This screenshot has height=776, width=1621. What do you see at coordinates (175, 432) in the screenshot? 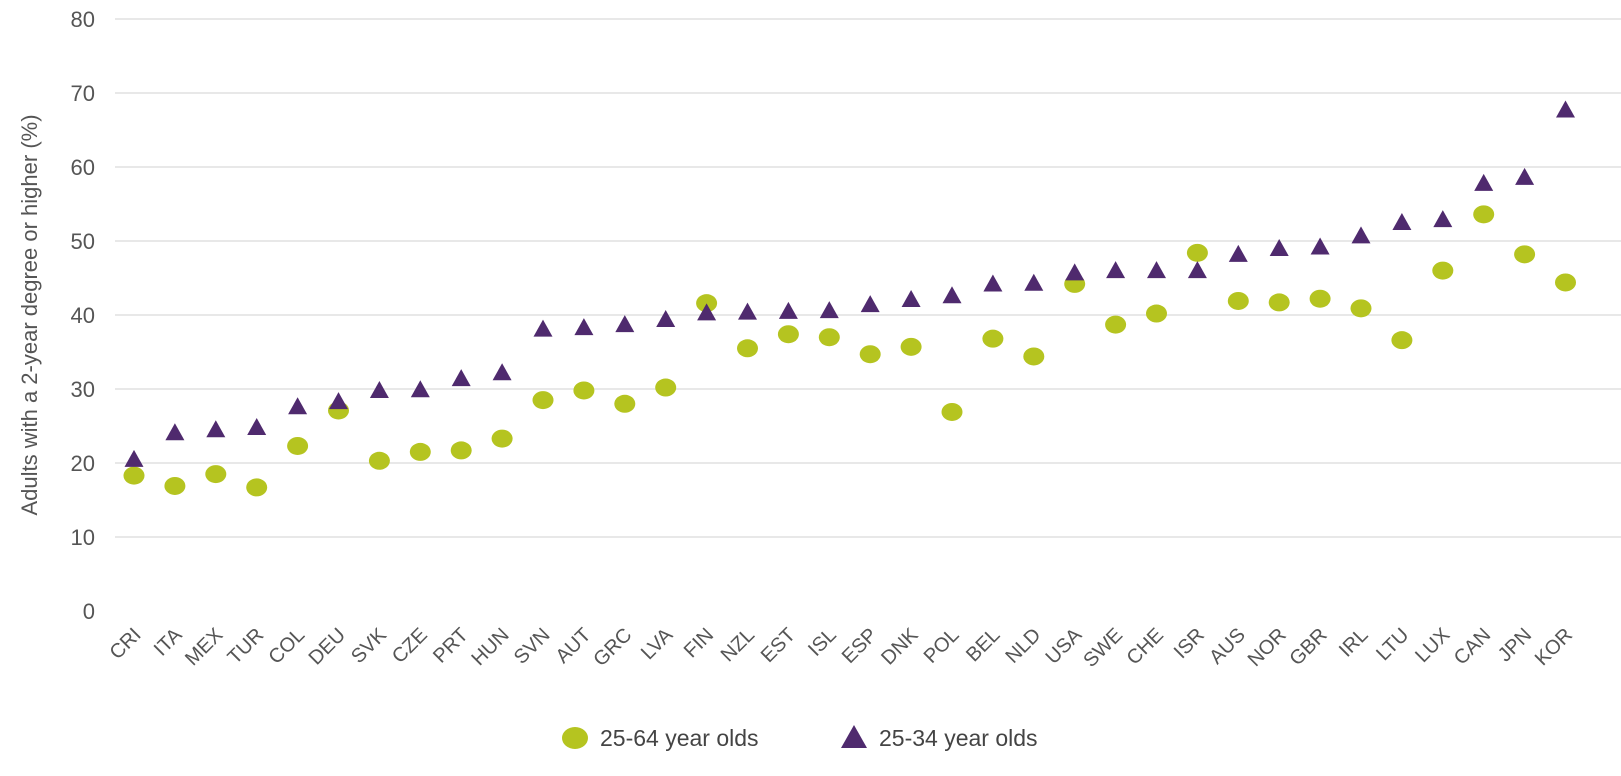
I see `point-25-34-ita` at bounding box center [175, 432].